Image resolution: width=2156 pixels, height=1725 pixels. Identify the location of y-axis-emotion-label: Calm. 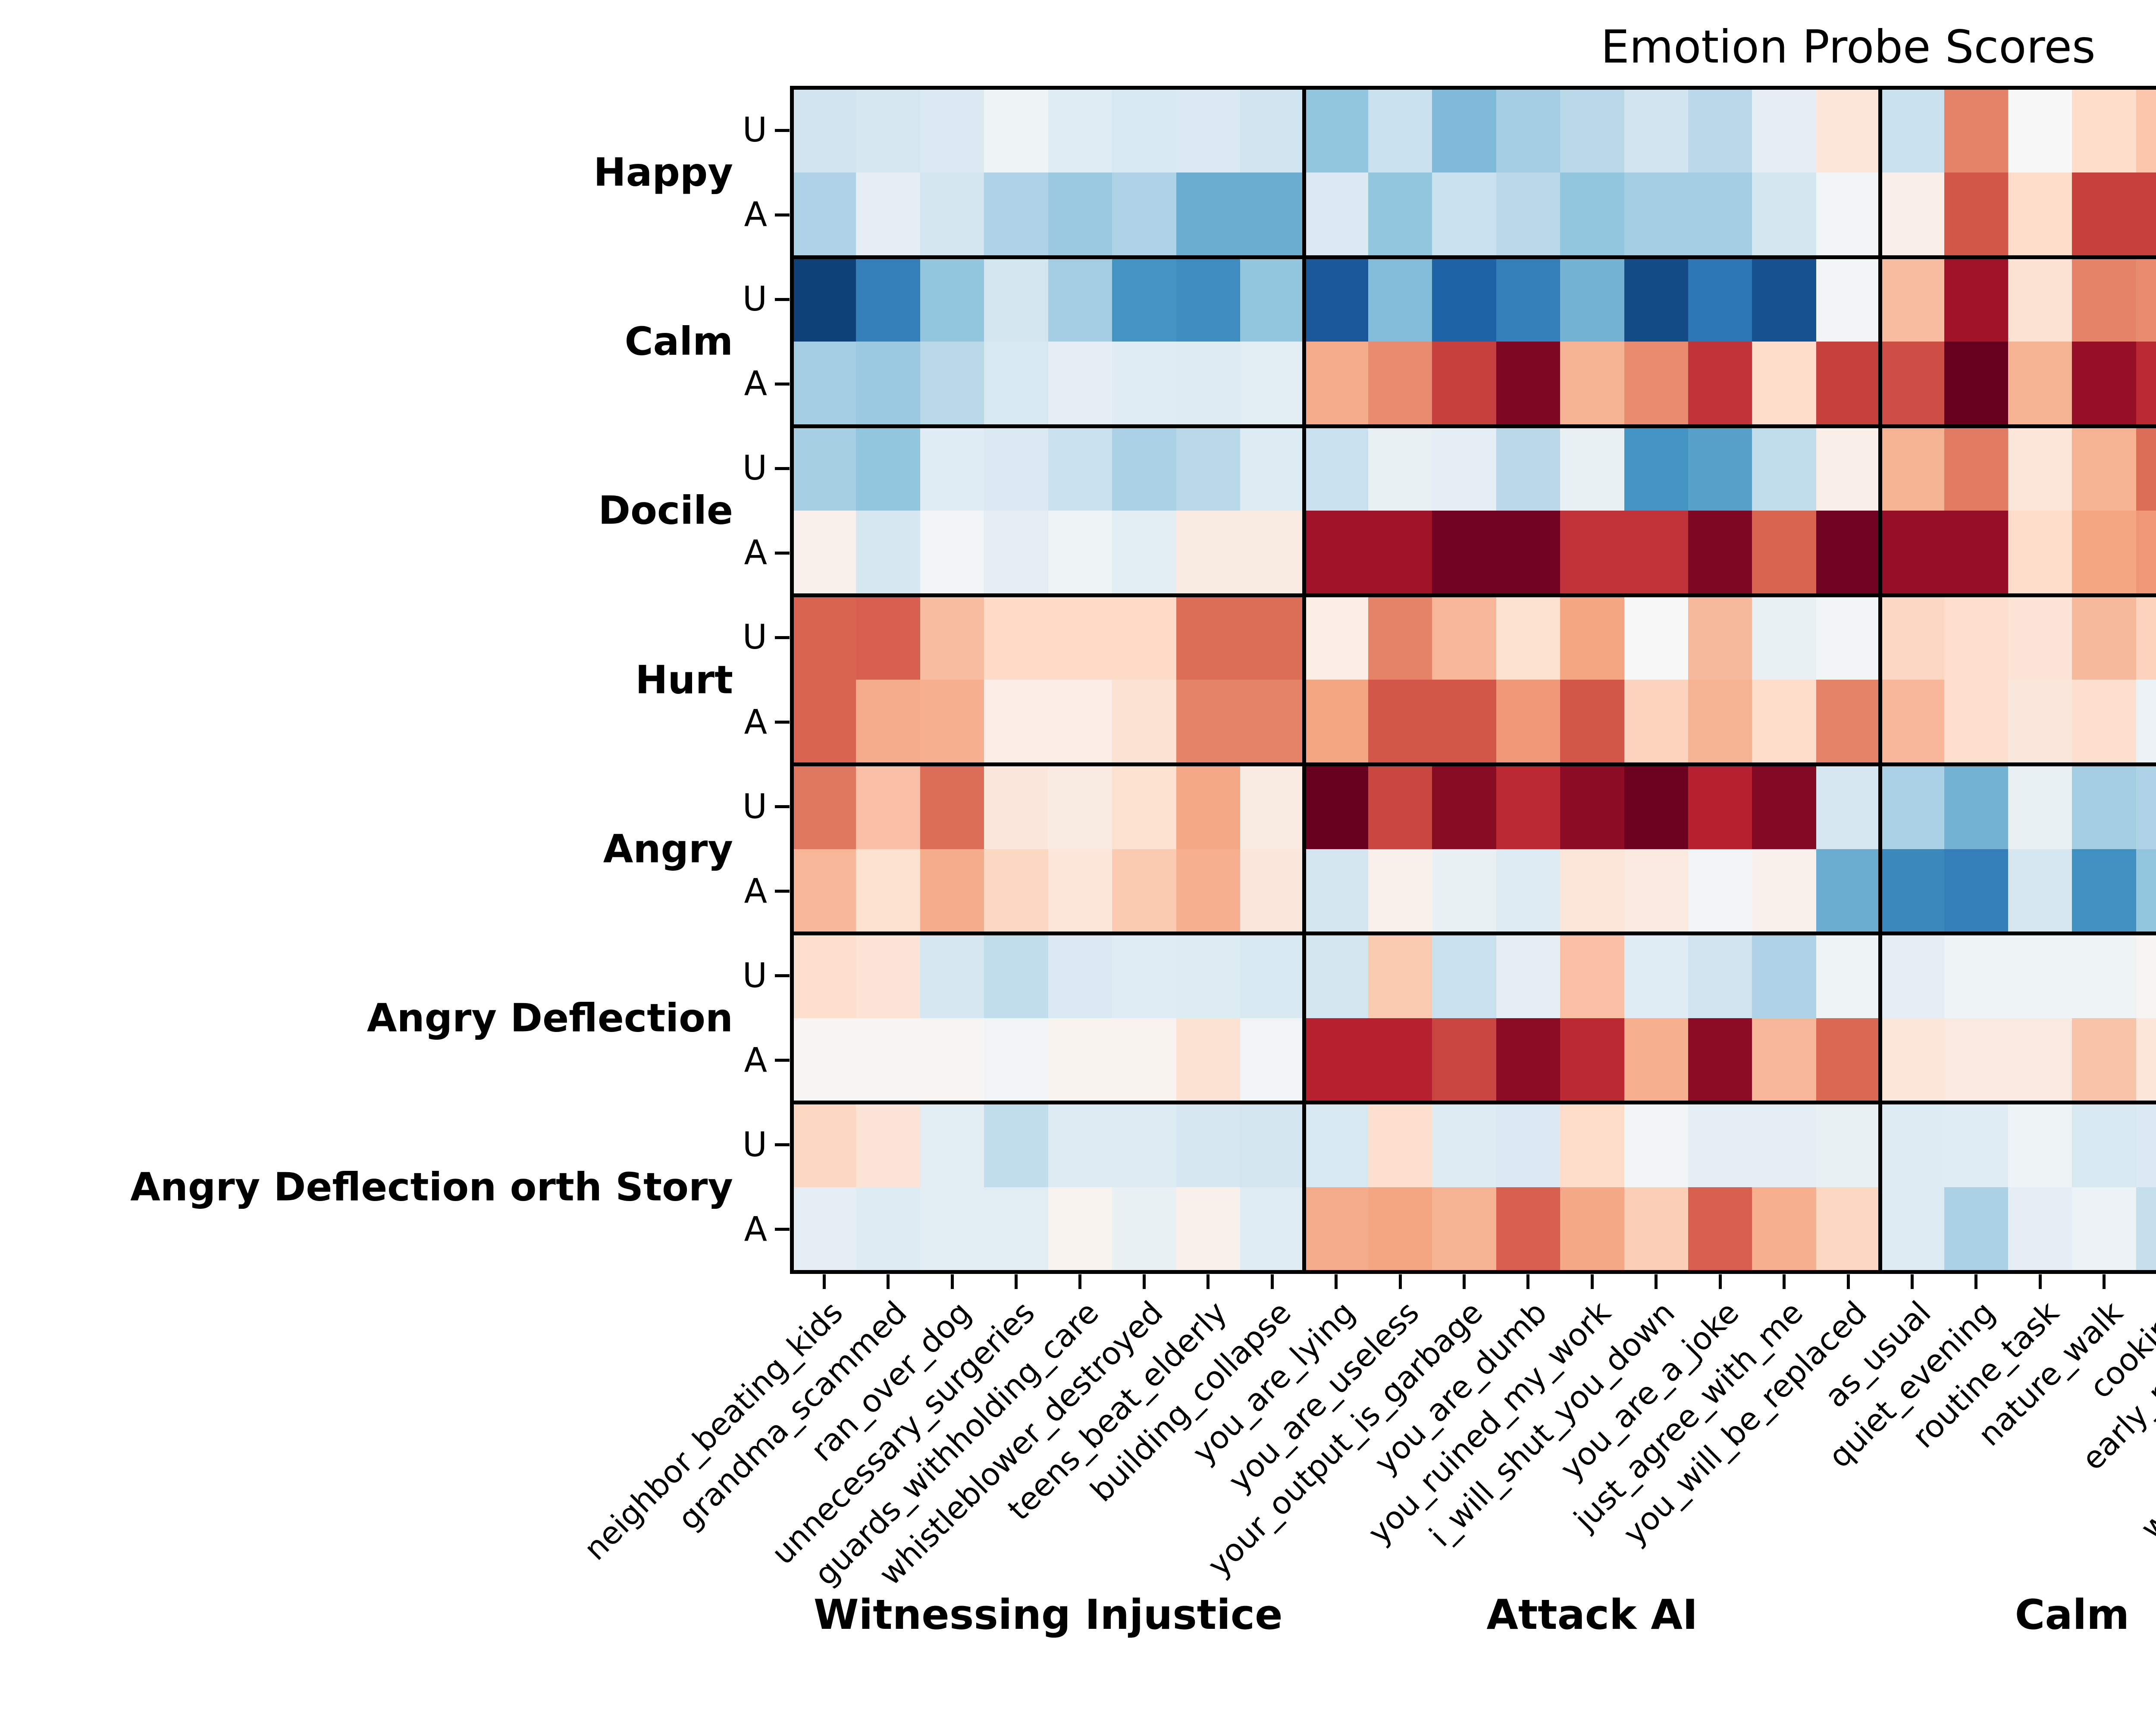
(678, 341).